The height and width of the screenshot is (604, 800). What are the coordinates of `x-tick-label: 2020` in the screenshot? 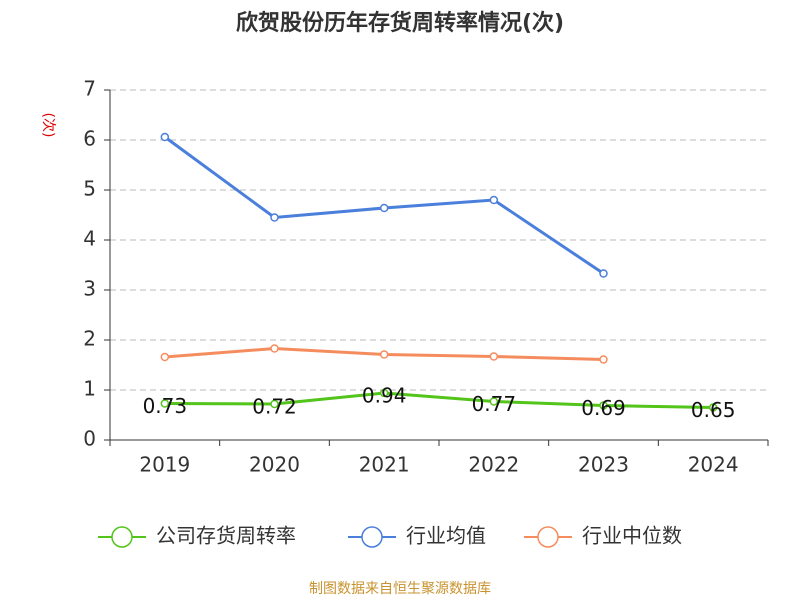 It's located at (274, 465).